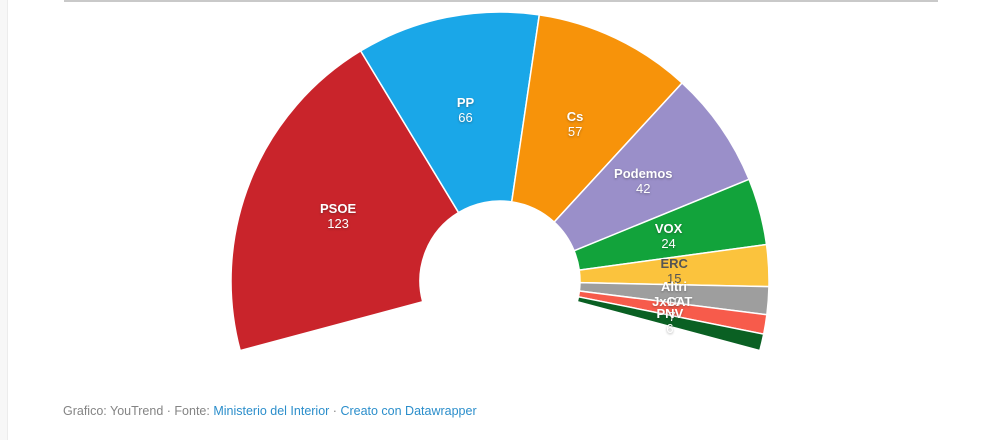 This screenshot has width=1000, height=440. What do you see at coordinates (450, 112) in the screenshot?
I see `slice-pp` at bounding box center [450, 112].